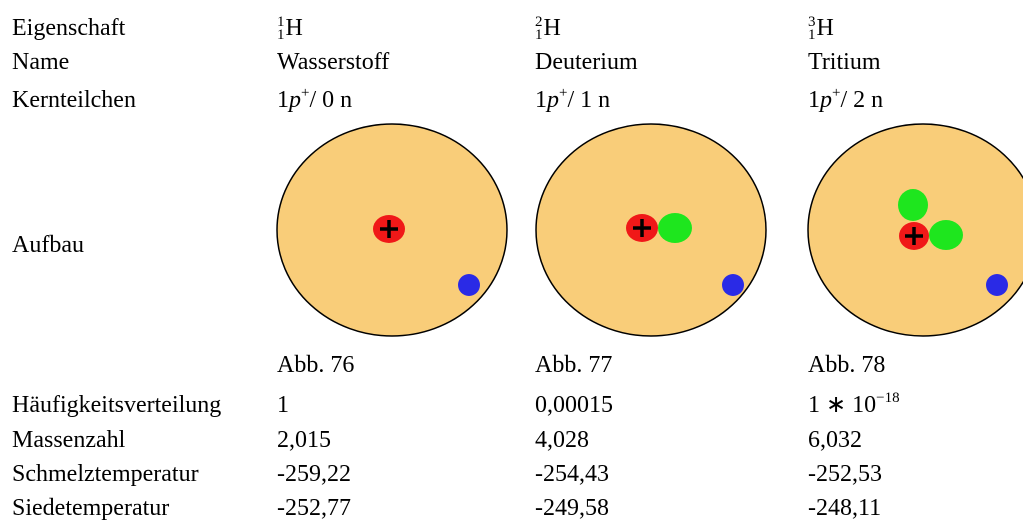 The image size is (1023, 526). What do you see at coordinates (41, 62) in the screenshot?
I see `row-label: Name` at bounding box center [41, 62].